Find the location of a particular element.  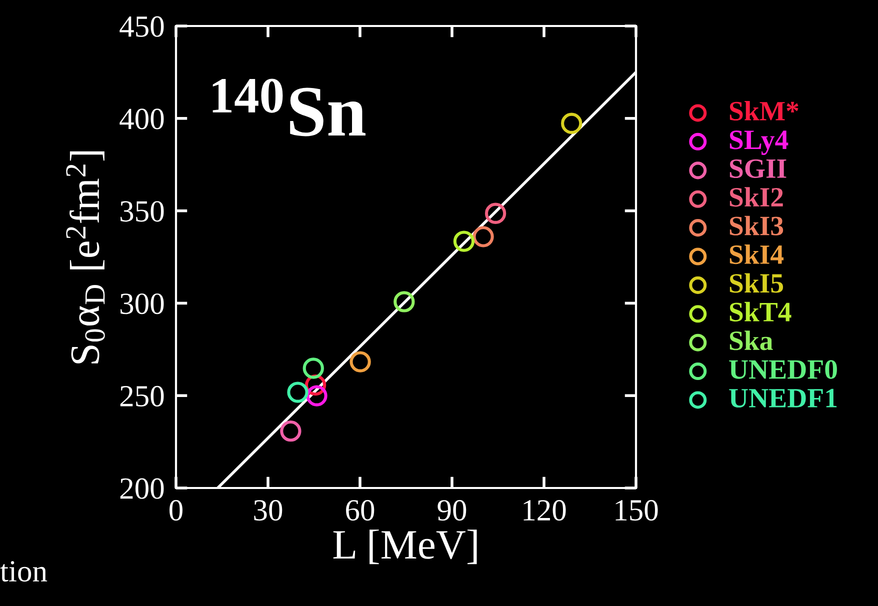

x-tick-label: 150 is located at coordinates (637, 510).